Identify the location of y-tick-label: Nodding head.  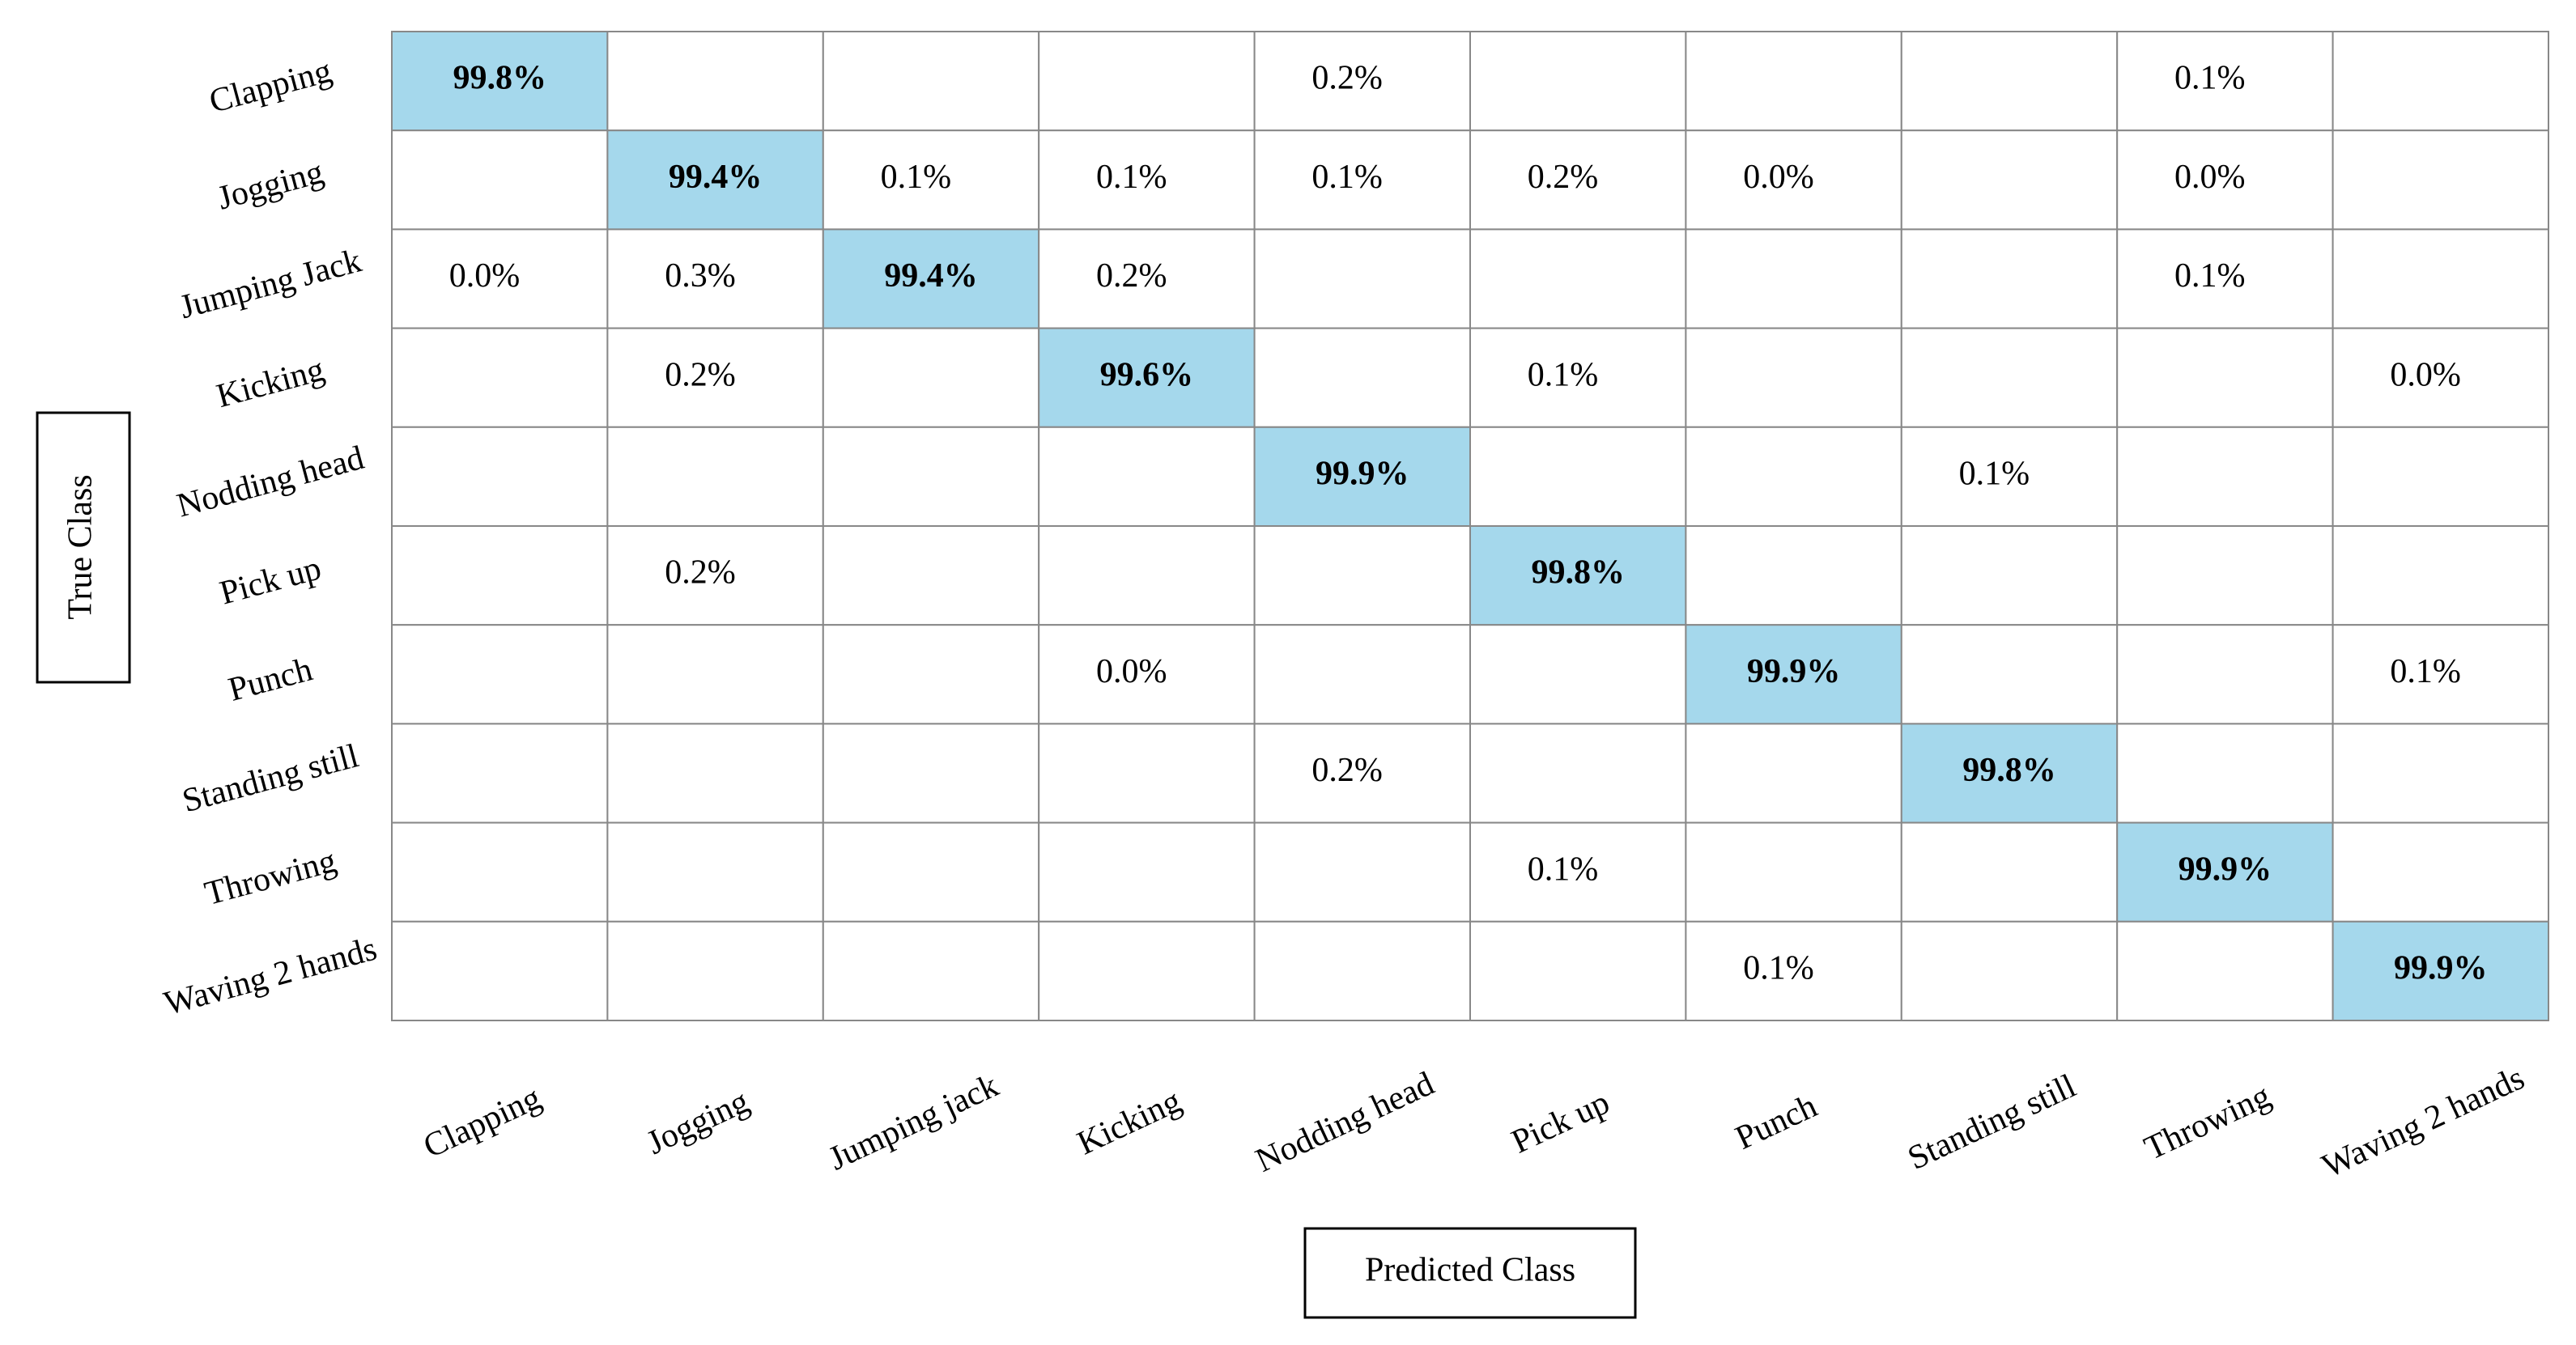
(270, 482).